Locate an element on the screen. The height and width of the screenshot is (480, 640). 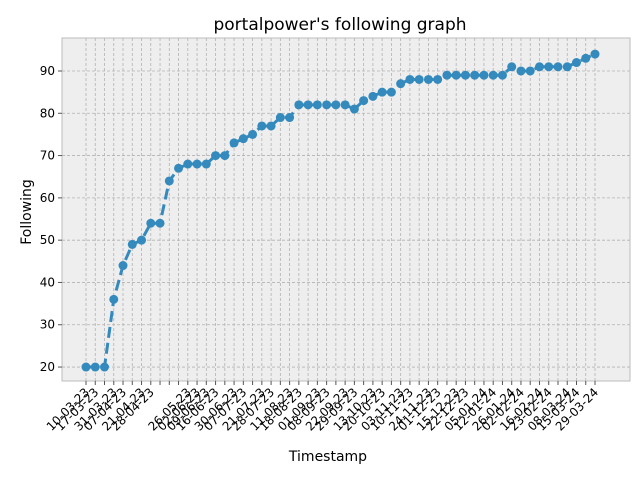
x-axis-label: Timestamp is located at coordinates (327, 457).